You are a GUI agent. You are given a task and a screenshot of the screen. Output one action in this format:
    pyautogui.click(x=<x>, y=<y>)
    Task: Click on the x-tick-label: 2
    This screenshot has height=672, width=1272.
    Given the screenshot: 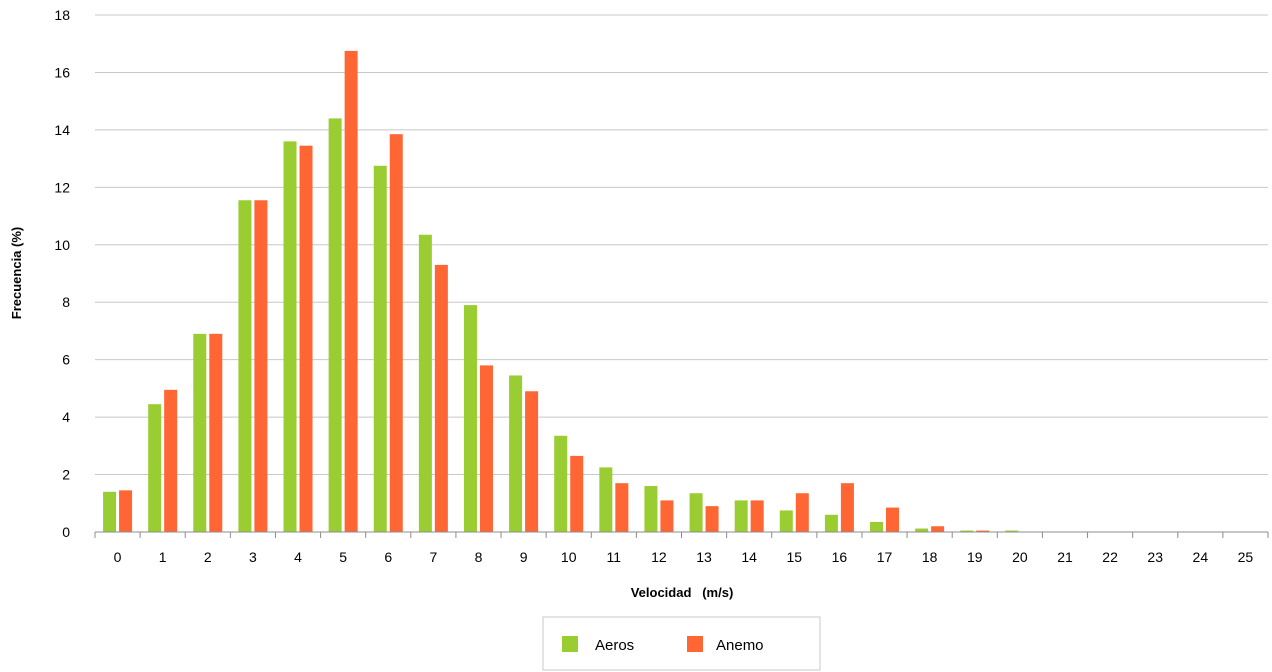 What is the action you would take?
    pyautogui.click(x=208, y=557)
    